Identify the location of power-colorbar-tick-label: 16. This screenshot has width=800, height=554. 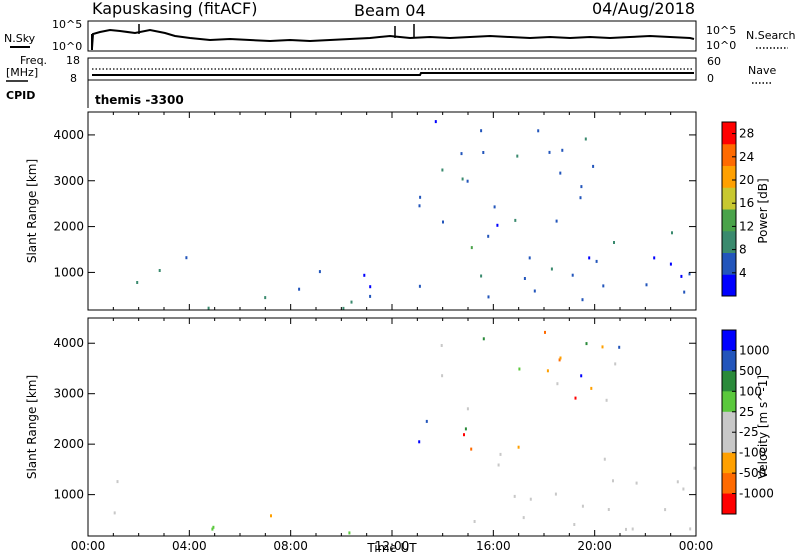
(746, 203).